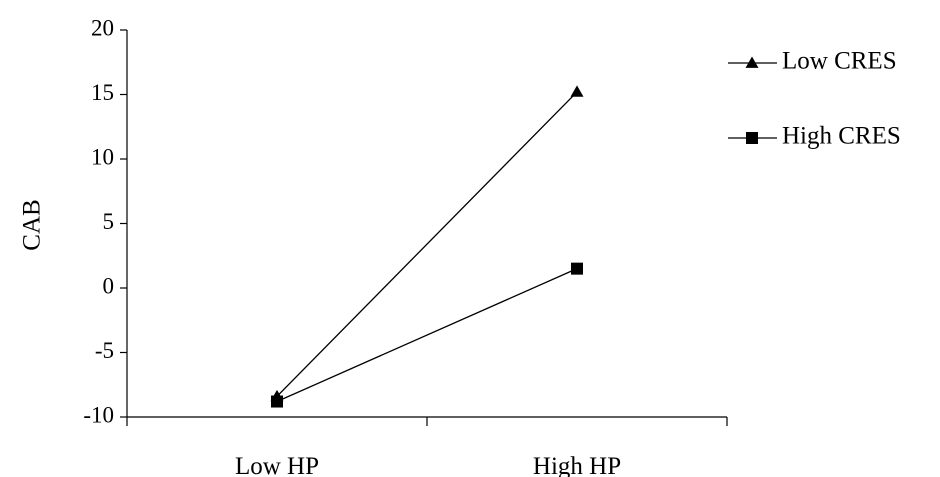  I want to click on y-tick-label: 20, so click(102, 27).